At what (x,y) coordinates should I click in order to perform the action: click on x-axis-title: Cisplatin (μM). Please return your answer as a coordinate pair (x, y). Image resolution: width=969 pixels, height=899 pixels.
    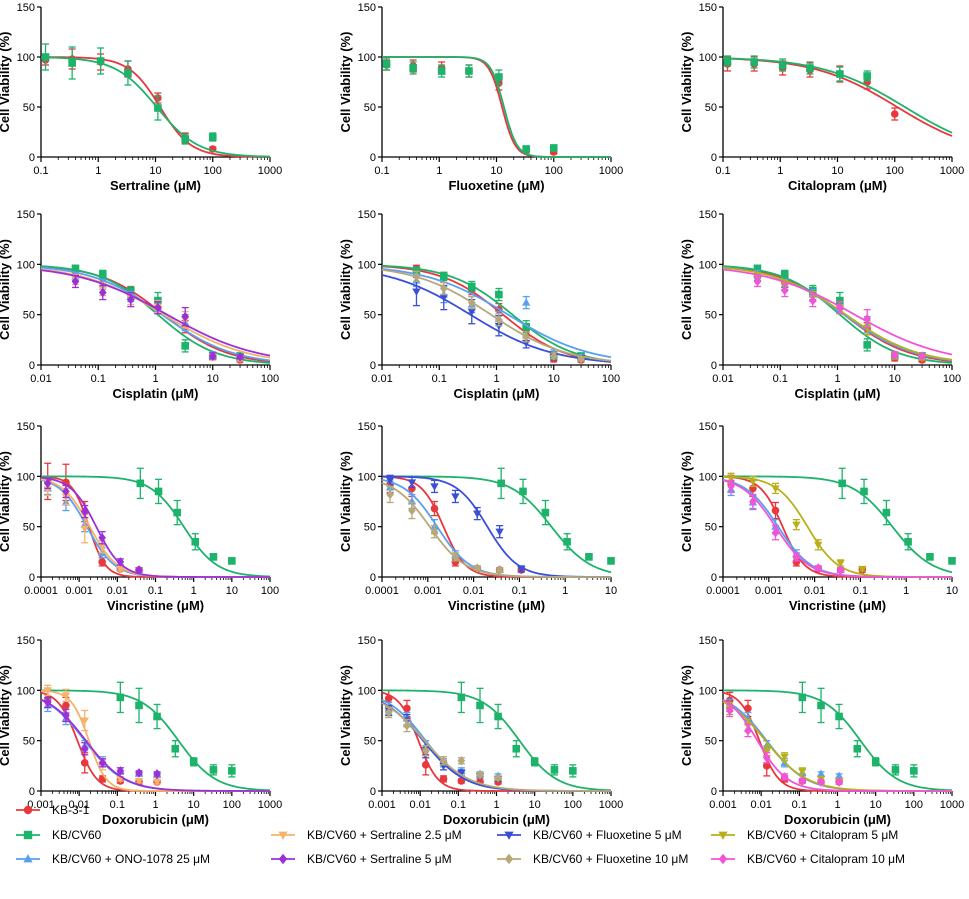
    Looking at the image, I should click on (156, 393).